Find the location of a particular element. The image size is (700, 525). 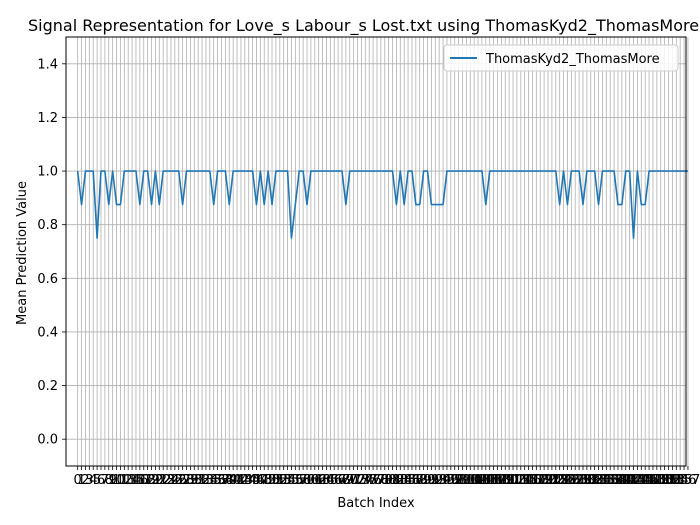

x-tick-label: 42 is located at coordinates (241, 480).